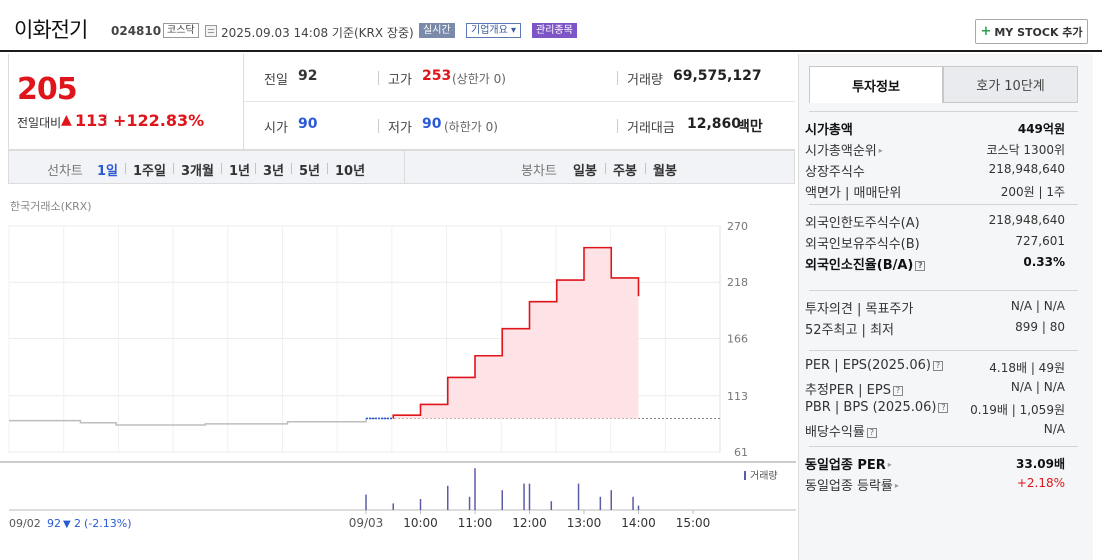 The width and height of the screenshot is (1102, 560). What do you see at coordinates (764, 476) in the screenshot?
I see `volume-legend-label: 거래량` at bounding box center [764, 476].